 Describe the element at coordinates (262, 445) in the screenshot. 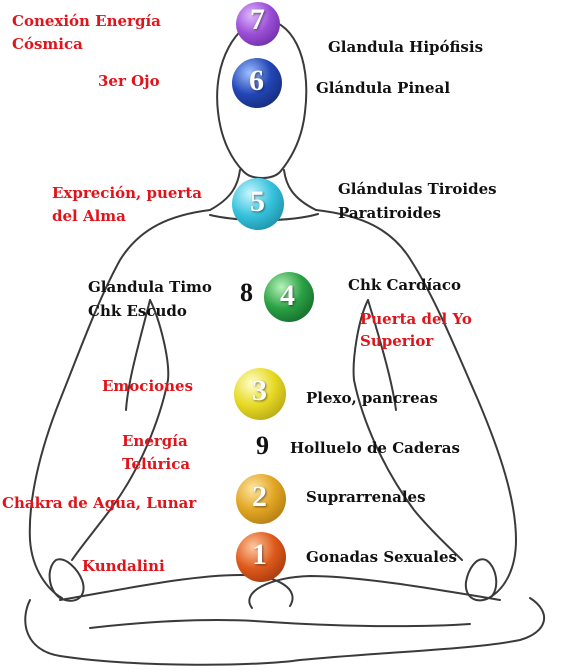

I see `chakra-number-9: 9` at that location.